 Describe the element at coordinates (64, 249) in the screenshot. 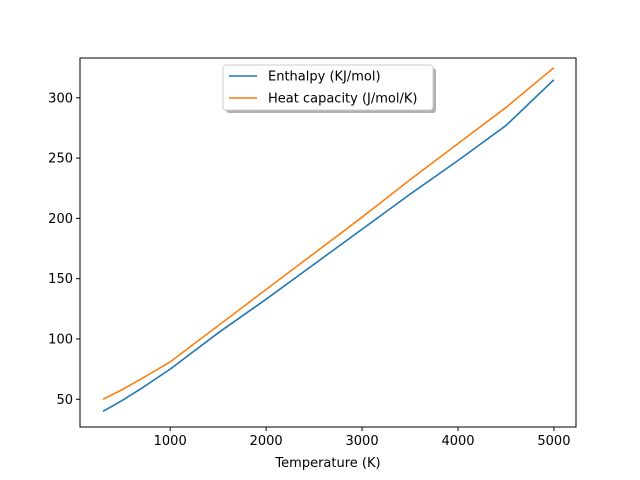

I see `y-axis-ticks: 50 100 150 200 250 300` at that location.